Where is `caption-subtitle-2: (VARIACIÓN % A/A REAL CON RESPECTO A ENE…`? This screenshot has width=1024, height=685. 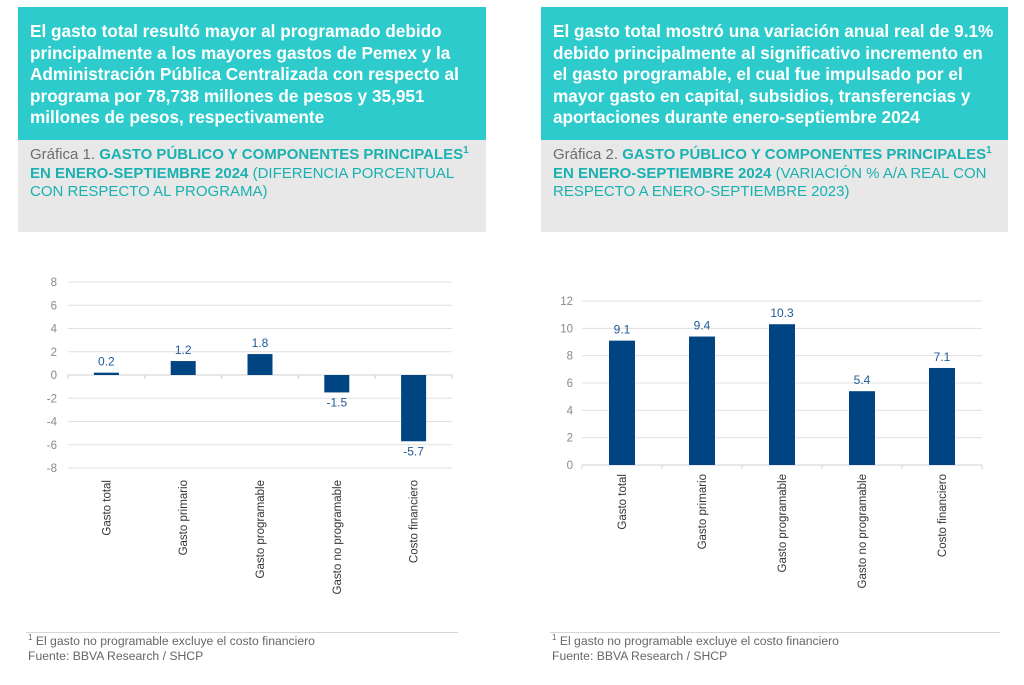
caption-subtitle-2: (VARIACIÓN % A/A REAL CON RESPECTO A ENE… is located at coordinates (770, 182).